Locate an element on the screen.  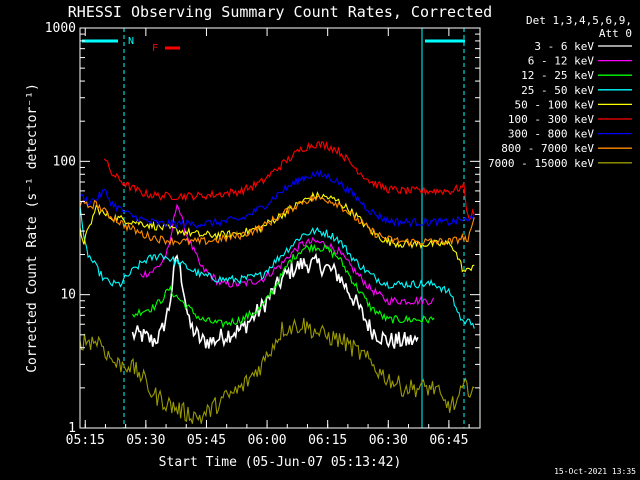
legend-header-line: Att 0 is located at coordinates (615, 33).